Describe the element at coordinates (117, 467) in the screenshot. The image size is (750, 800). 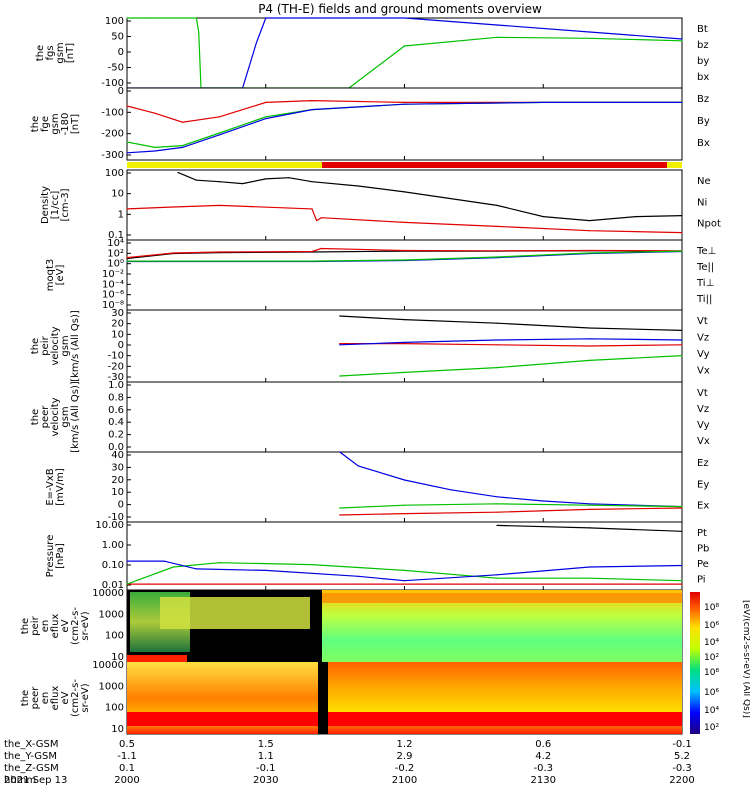
I see `y-tick-label: 30` at that location.